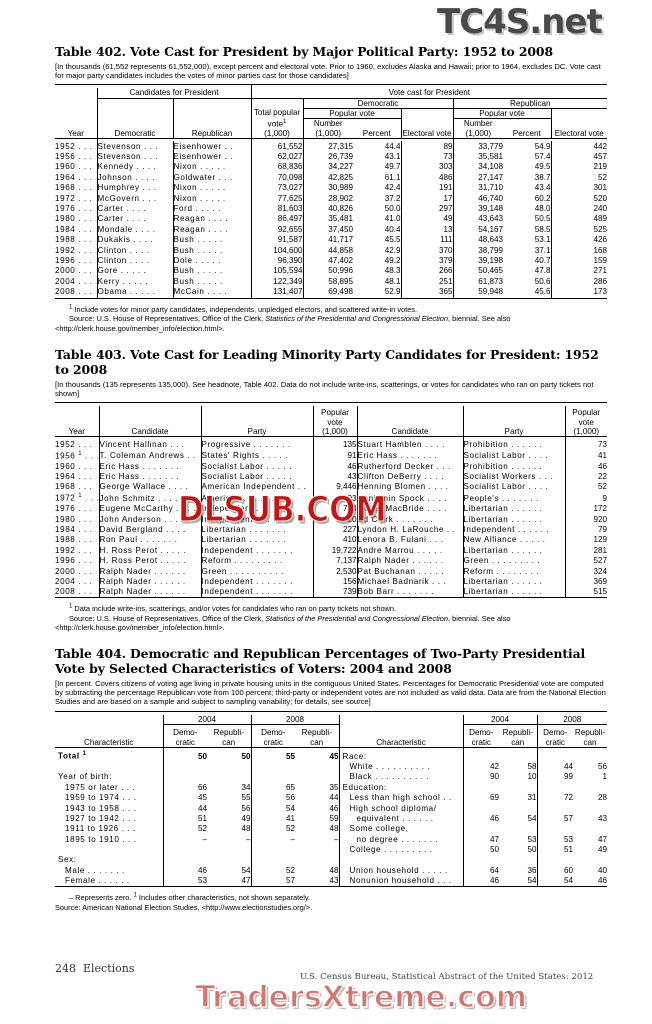  Describe the element at coordinates (246, 787) in the screenshot. I see `t404-left-2004-rep: 34` at that location.